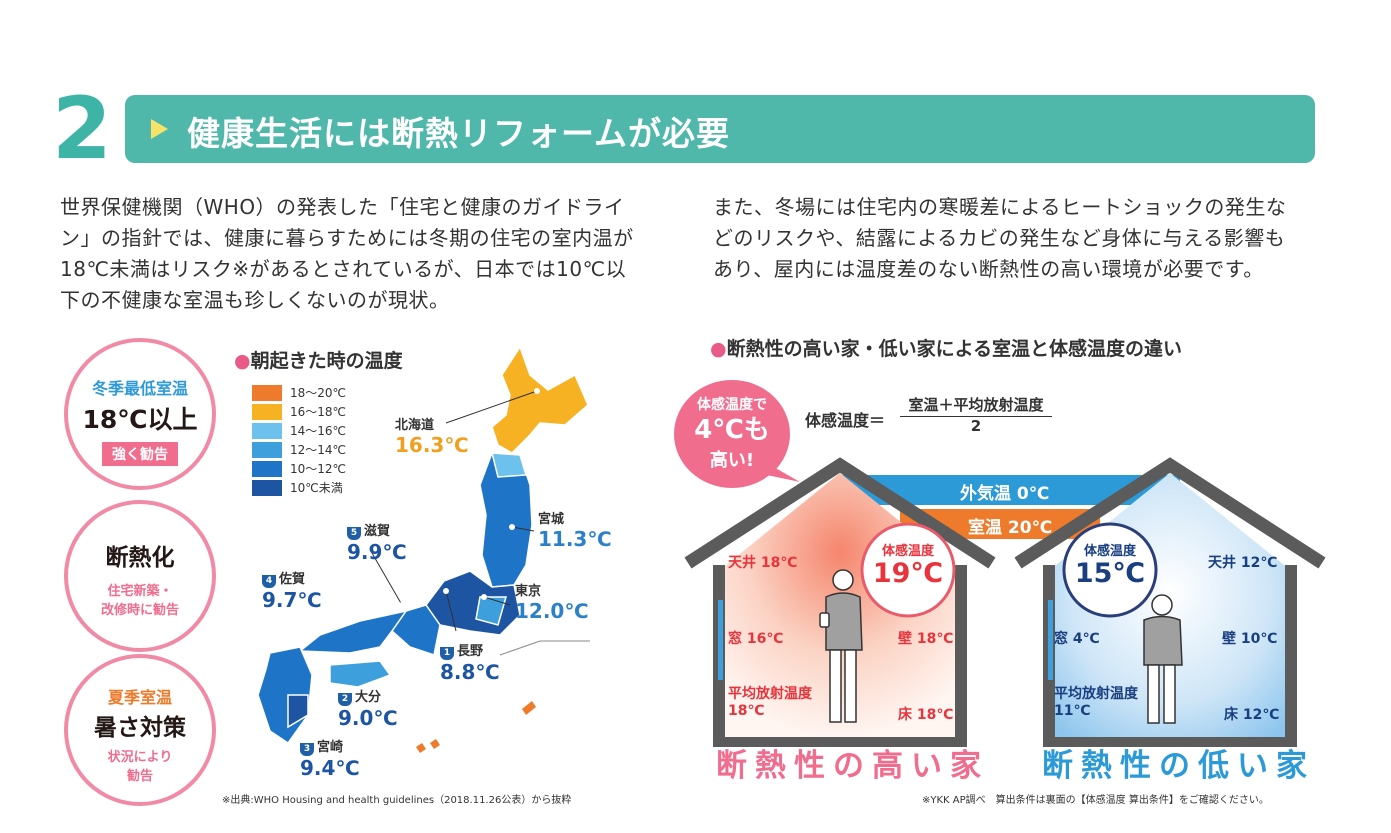  What do you see at coordinates (999, 238) in the screenshot?
I see `intro-right-line: どのリスクや、結露によるカビの発生など身体に与える影響も` at bounding box center [999, 238].